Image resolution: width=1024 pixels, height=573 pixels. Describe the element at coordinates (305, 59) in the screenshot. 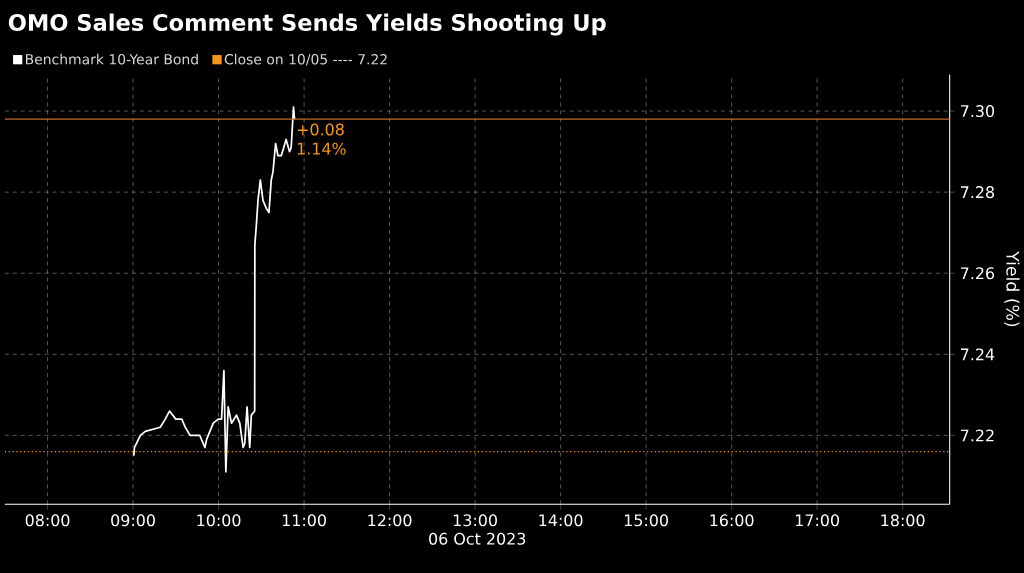

I see `legend-label: Close on 10/05 ---- 7.22` at that location.